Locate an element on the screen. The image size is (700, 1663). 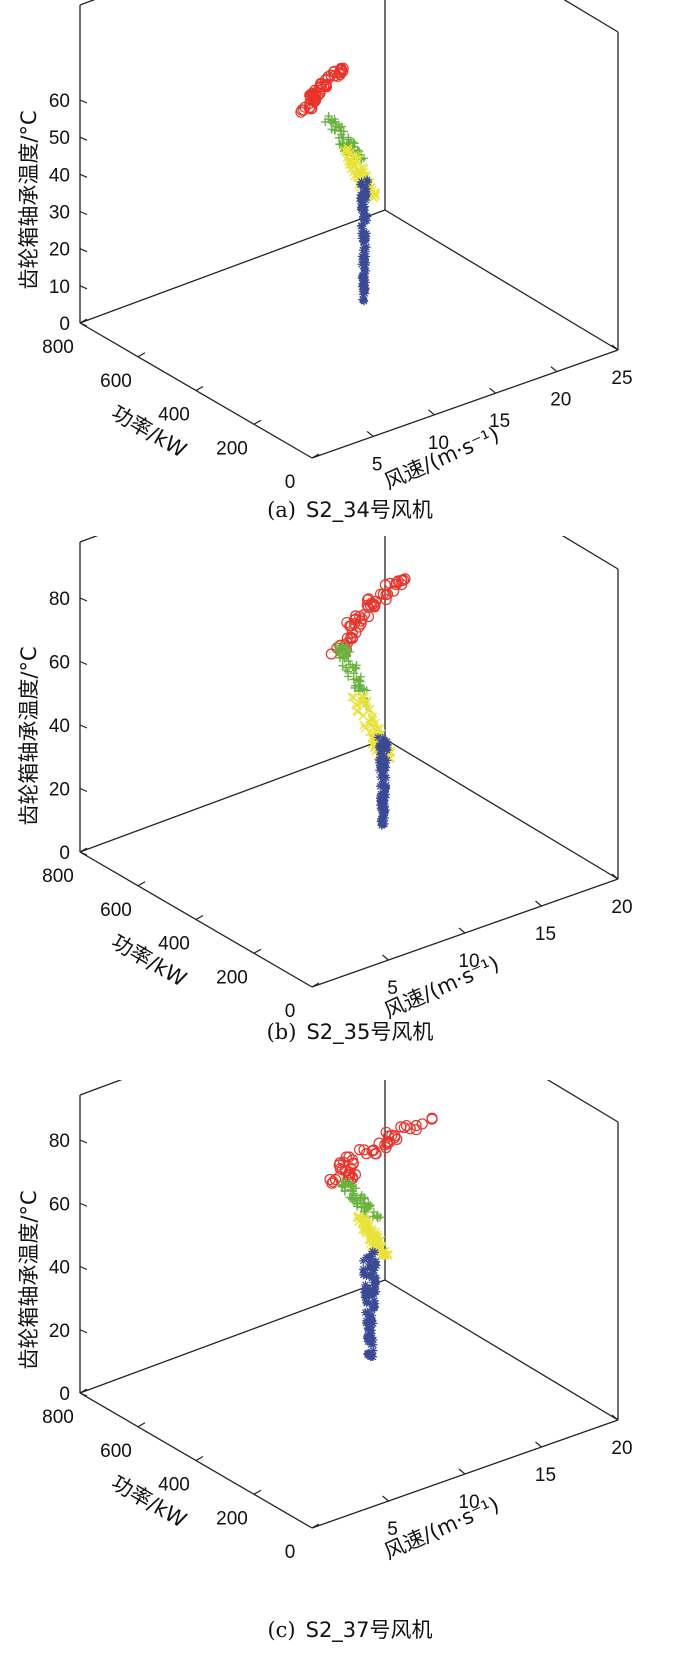
chart-a-floor-edge-back-right is located at coordinates (501, 280).